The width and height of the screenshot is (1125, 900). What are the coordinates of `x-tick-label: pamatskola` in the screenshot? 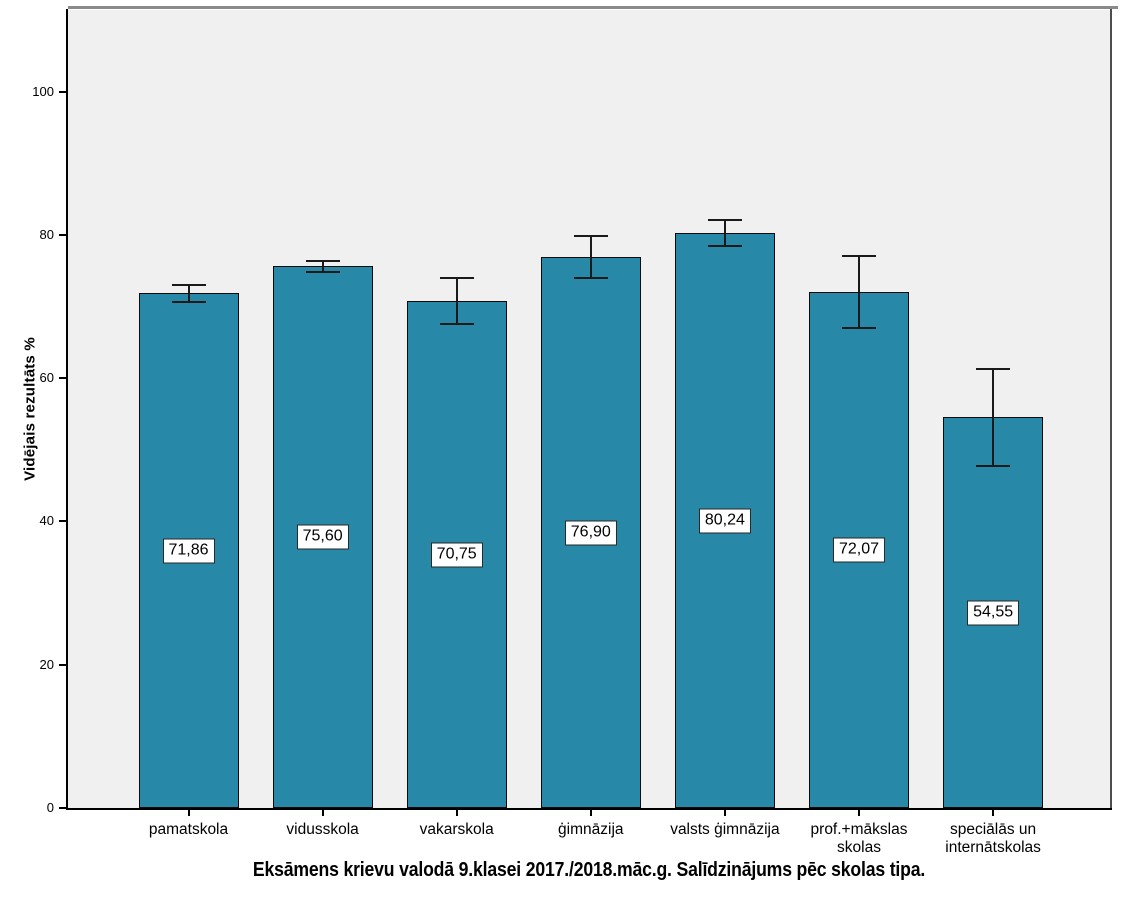 It's located at (188, 829).